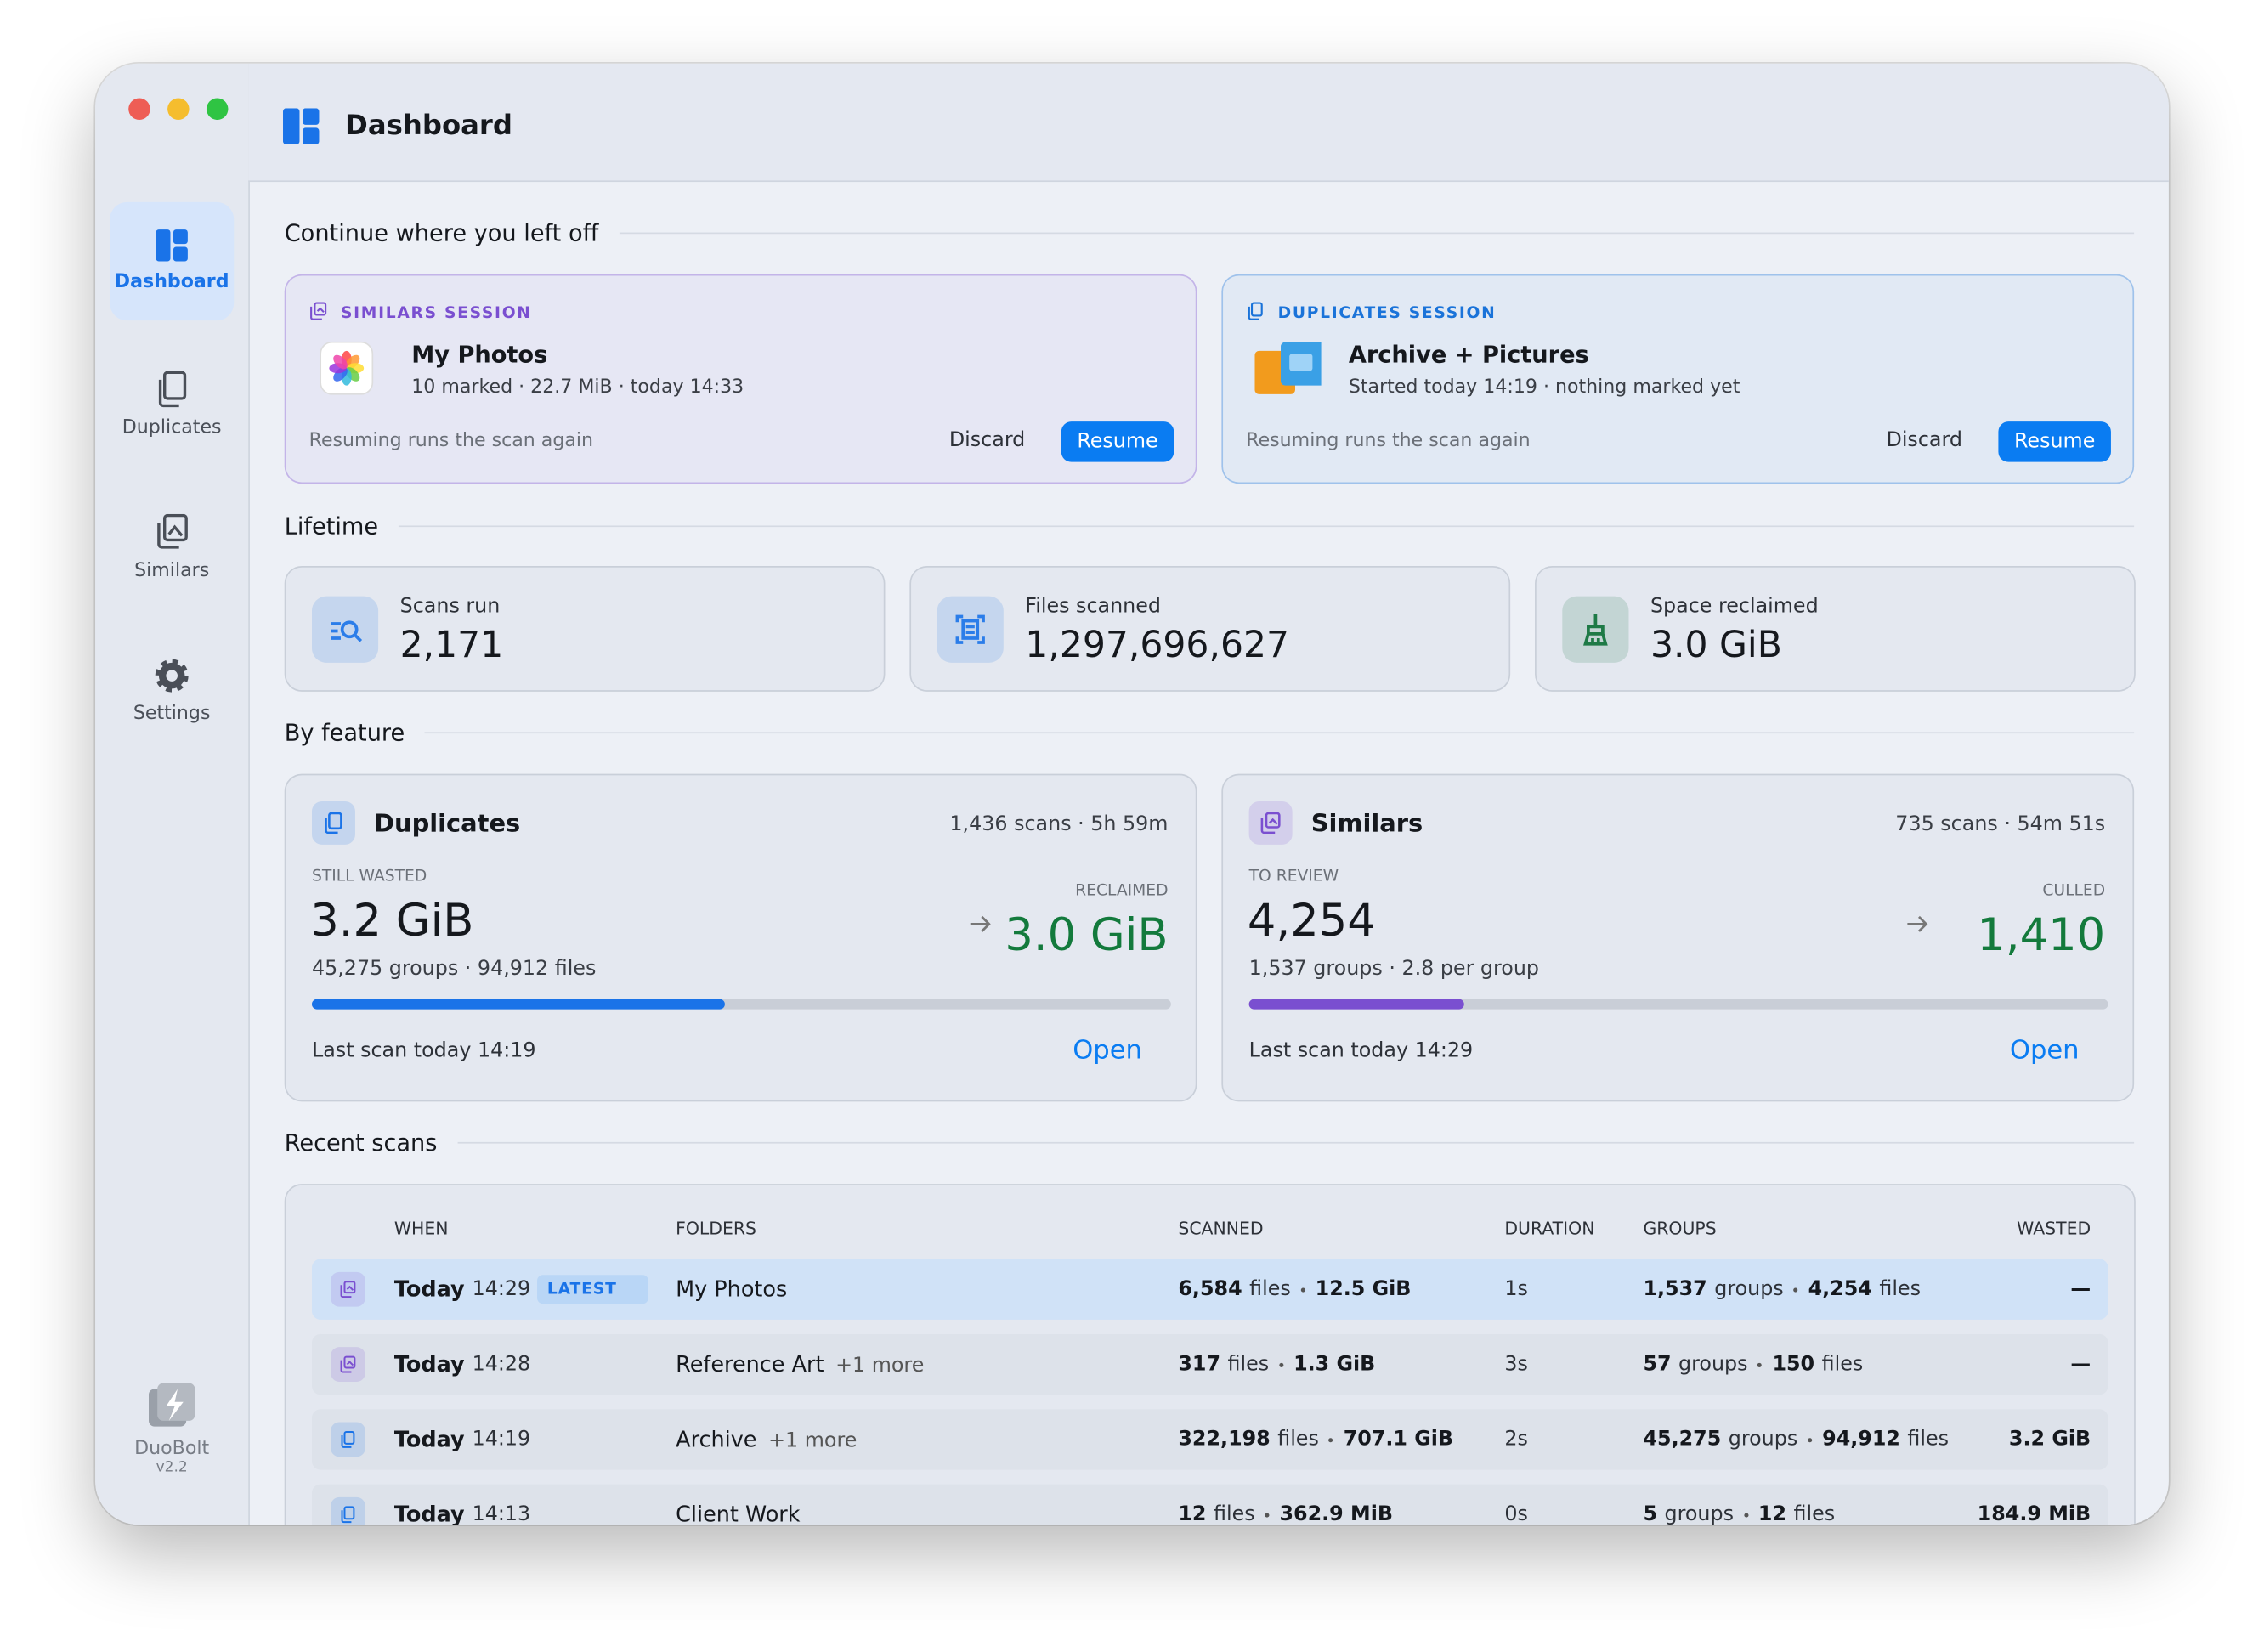 The width and height of the screenshot is (2264, 1652). I want to click on secondary-value: 1,410, so click(2042, 935).